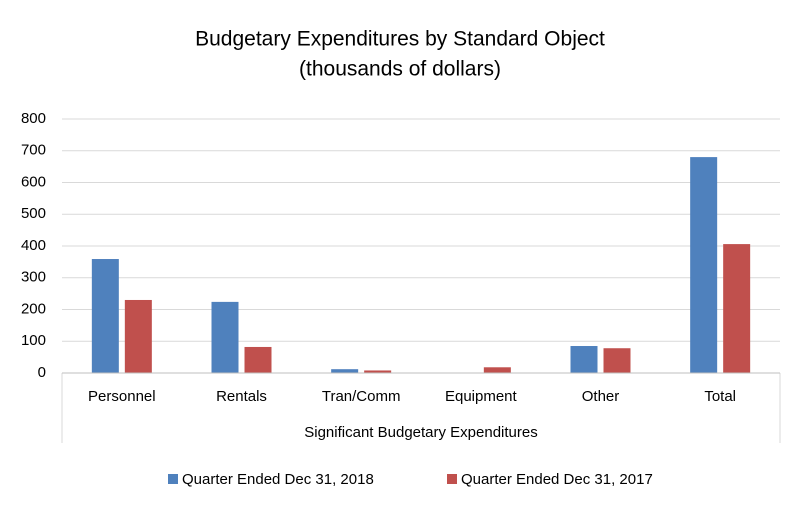  What do you see at coordinates (278, 479) in the screenshot?
I see `legend-label: Quarter Ended Dec 31, 2018` at bounding box center [278, 479].